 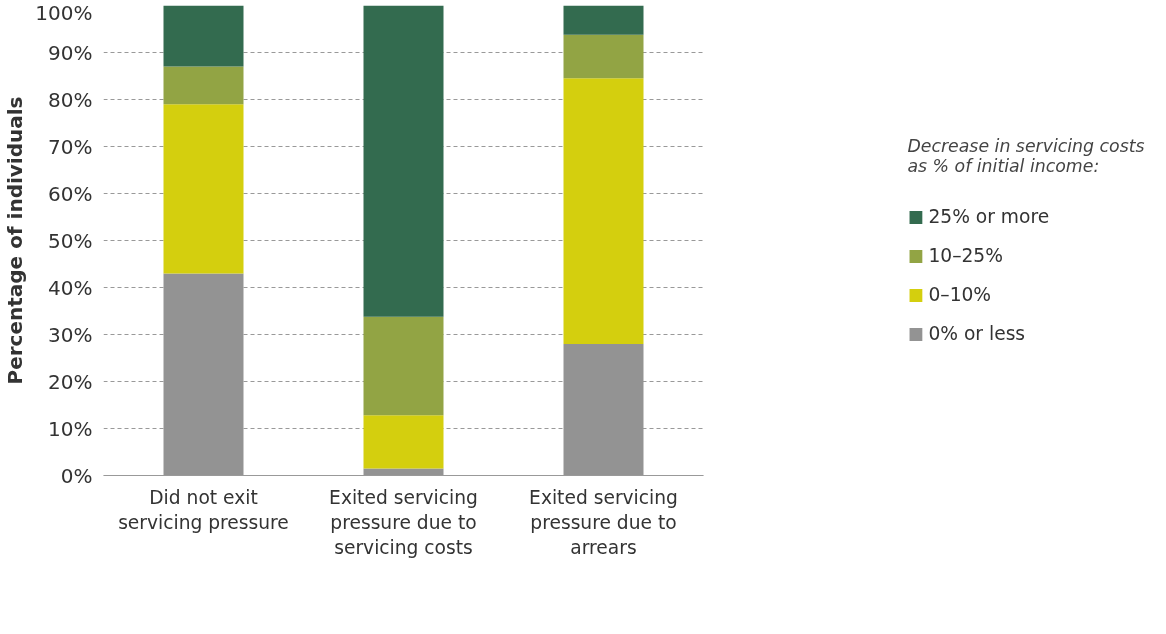 What do you see at coordinates (1026, 156) in the screenshot?
I see `legend-title: Decrease in servicing costs as % of initial income:` at bounding box center [1026, 156].